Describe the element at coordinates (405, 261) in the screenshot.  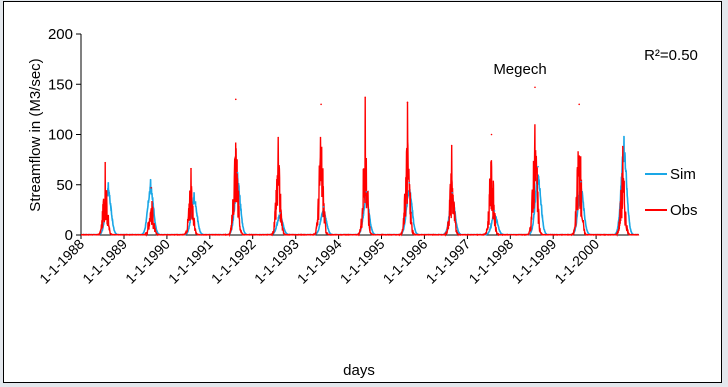
I see `x-tick-label: 1-1-1996` at that location.